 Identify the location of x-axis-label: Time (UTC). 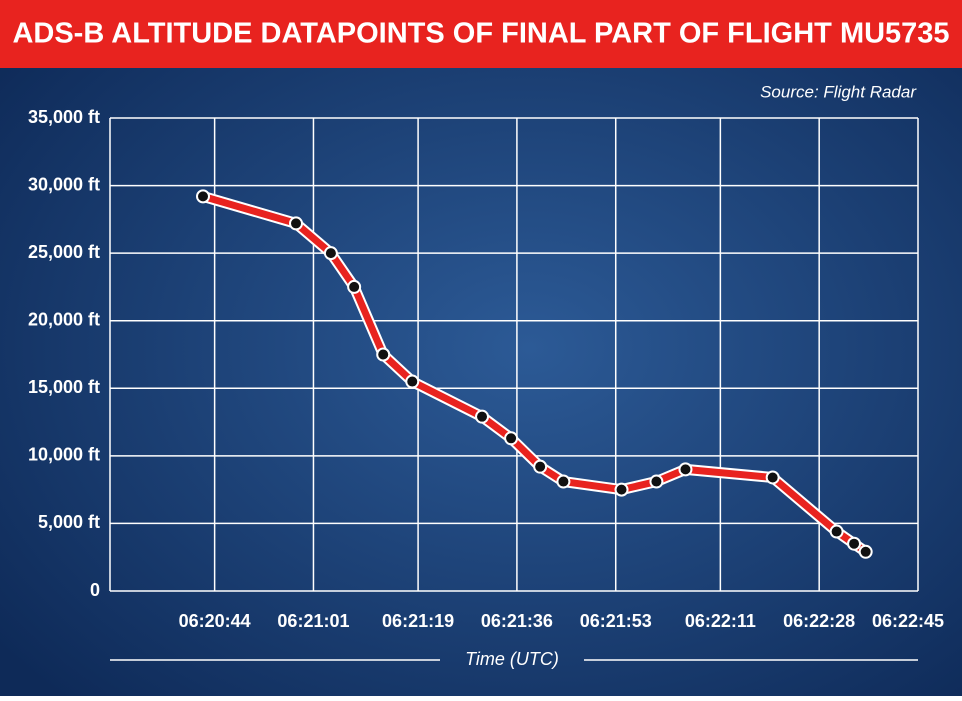
(512, 659).